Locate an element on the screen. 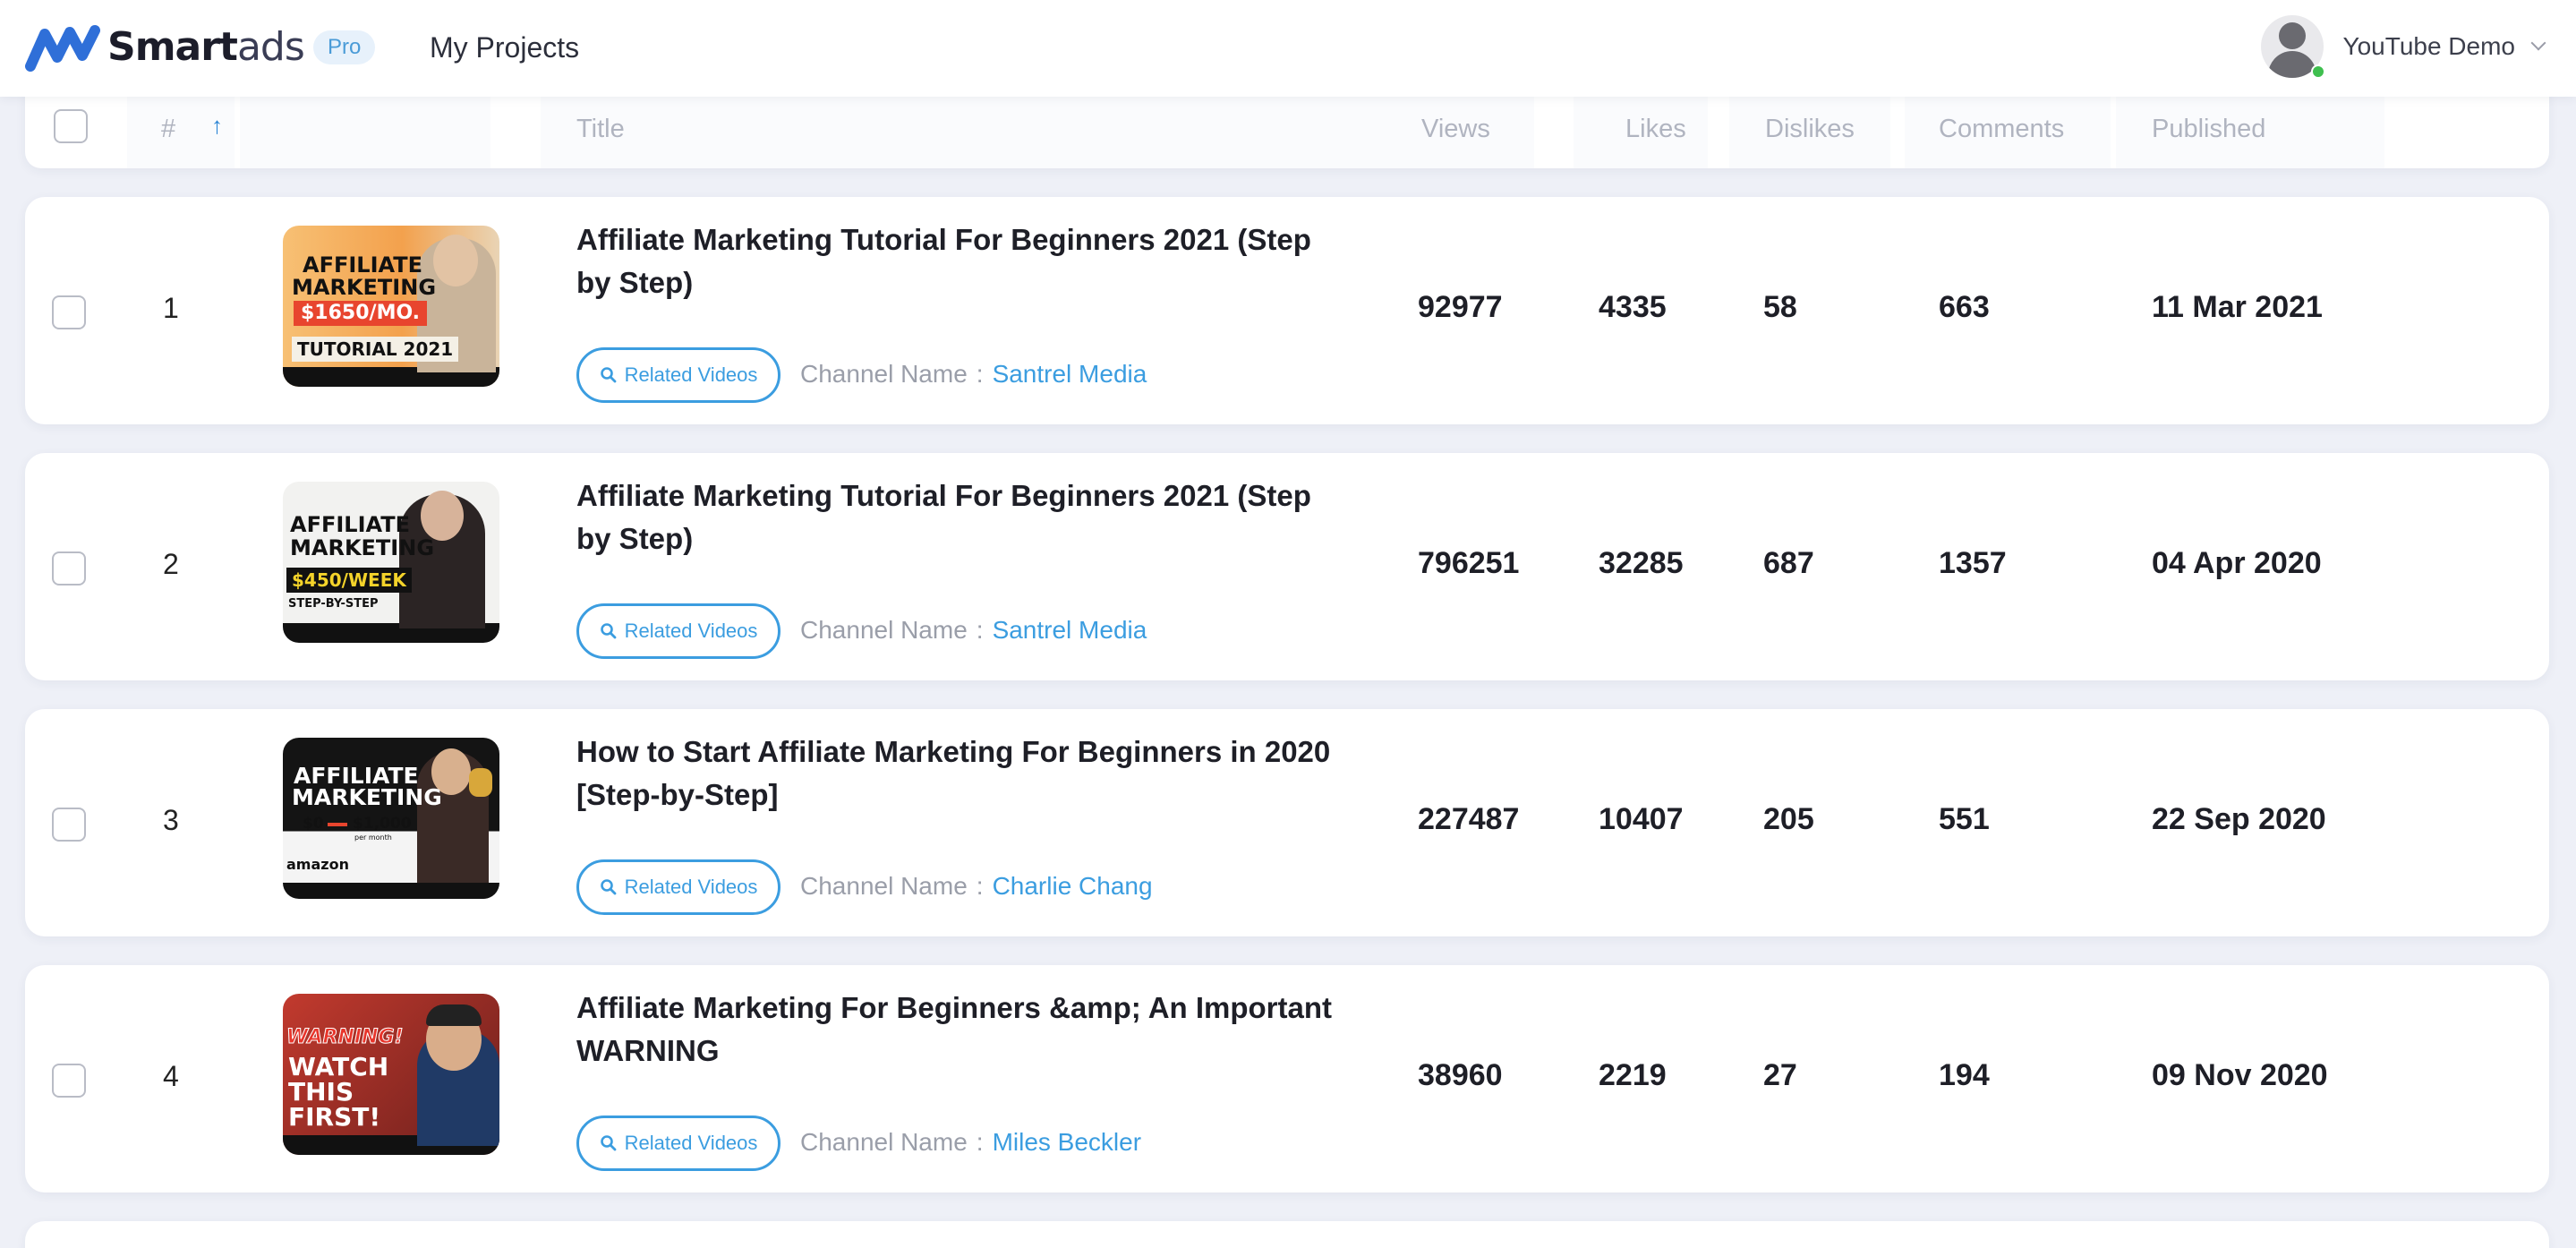 This screenshot has width=2576, height=1248. smartads-logo: Smartads is located at coordinates (165, 46).